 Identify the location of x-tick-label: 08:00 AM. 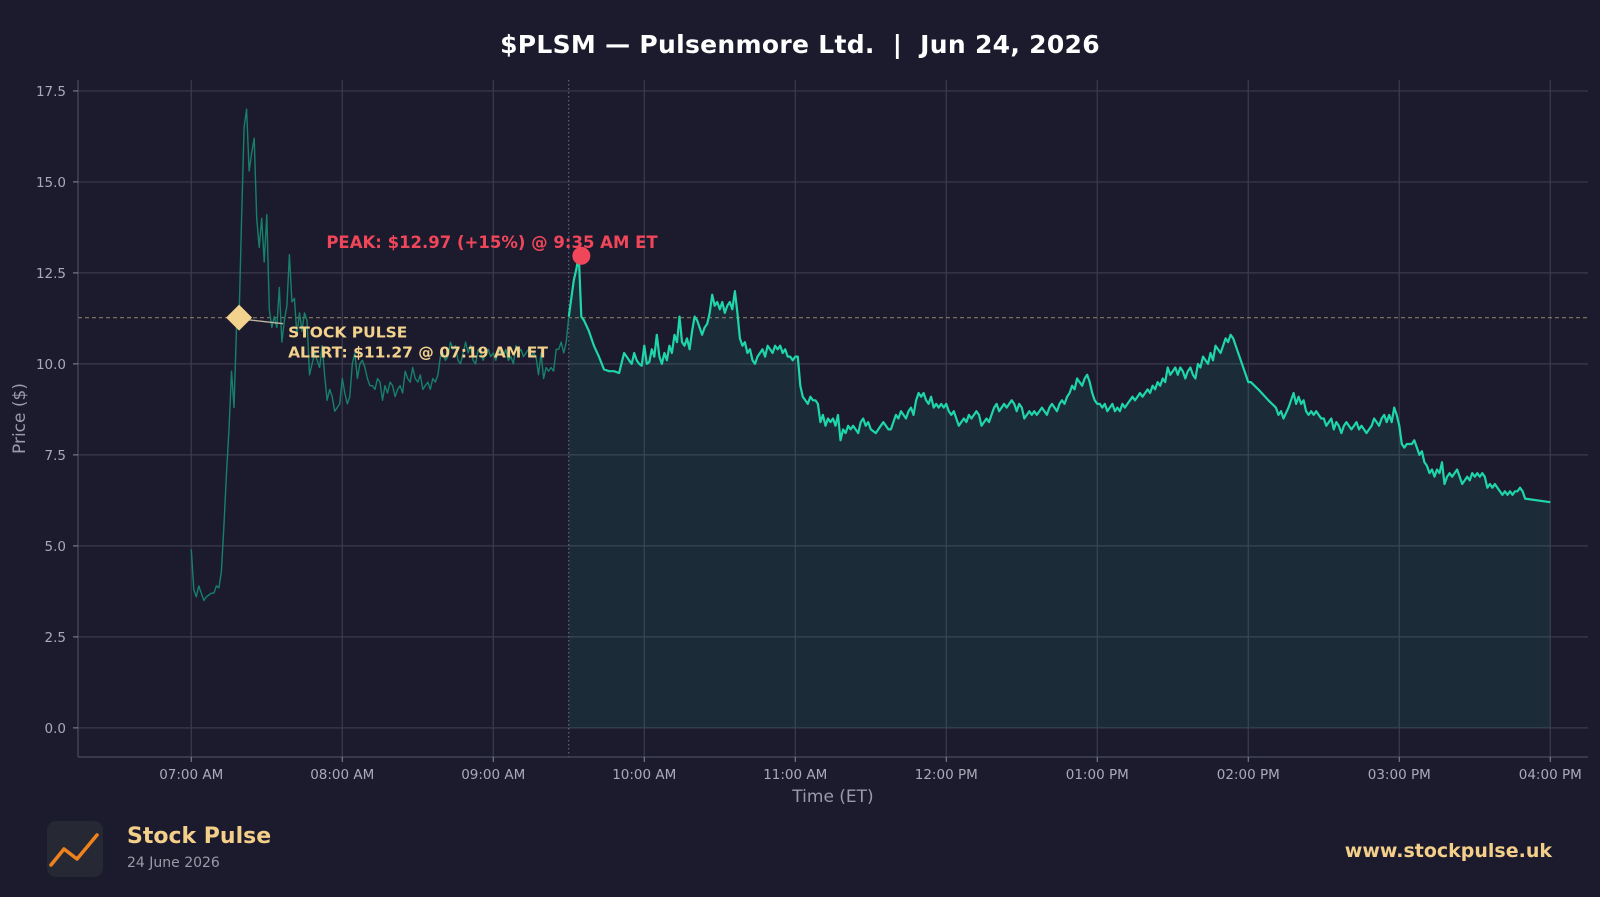
(342, 775).